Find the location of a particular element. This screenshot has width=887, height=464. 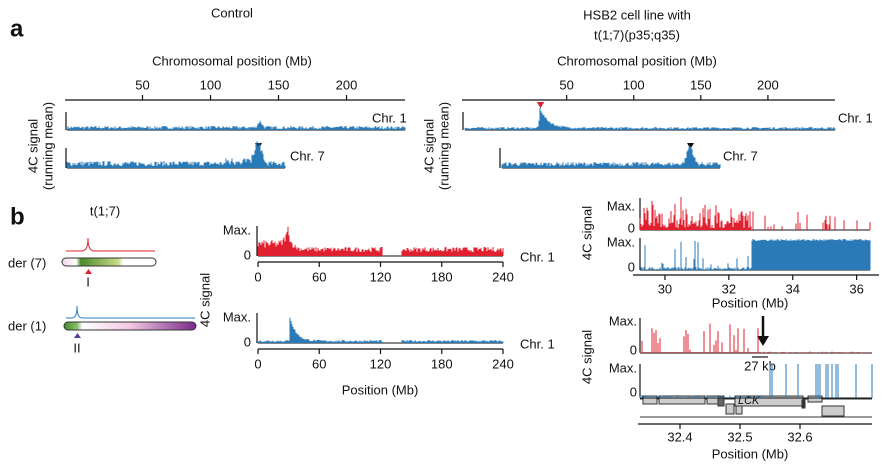

gene-track is located at coordinates (756, 406).